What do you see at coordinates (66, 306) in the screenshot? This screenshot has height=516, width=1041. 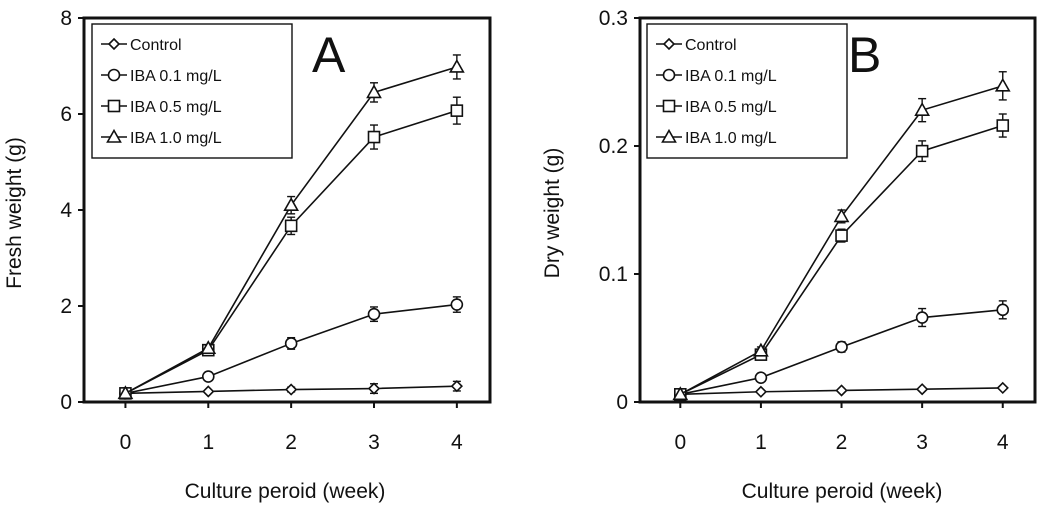 I see `y-tick-label: 2` at bounding box center [66, 306].